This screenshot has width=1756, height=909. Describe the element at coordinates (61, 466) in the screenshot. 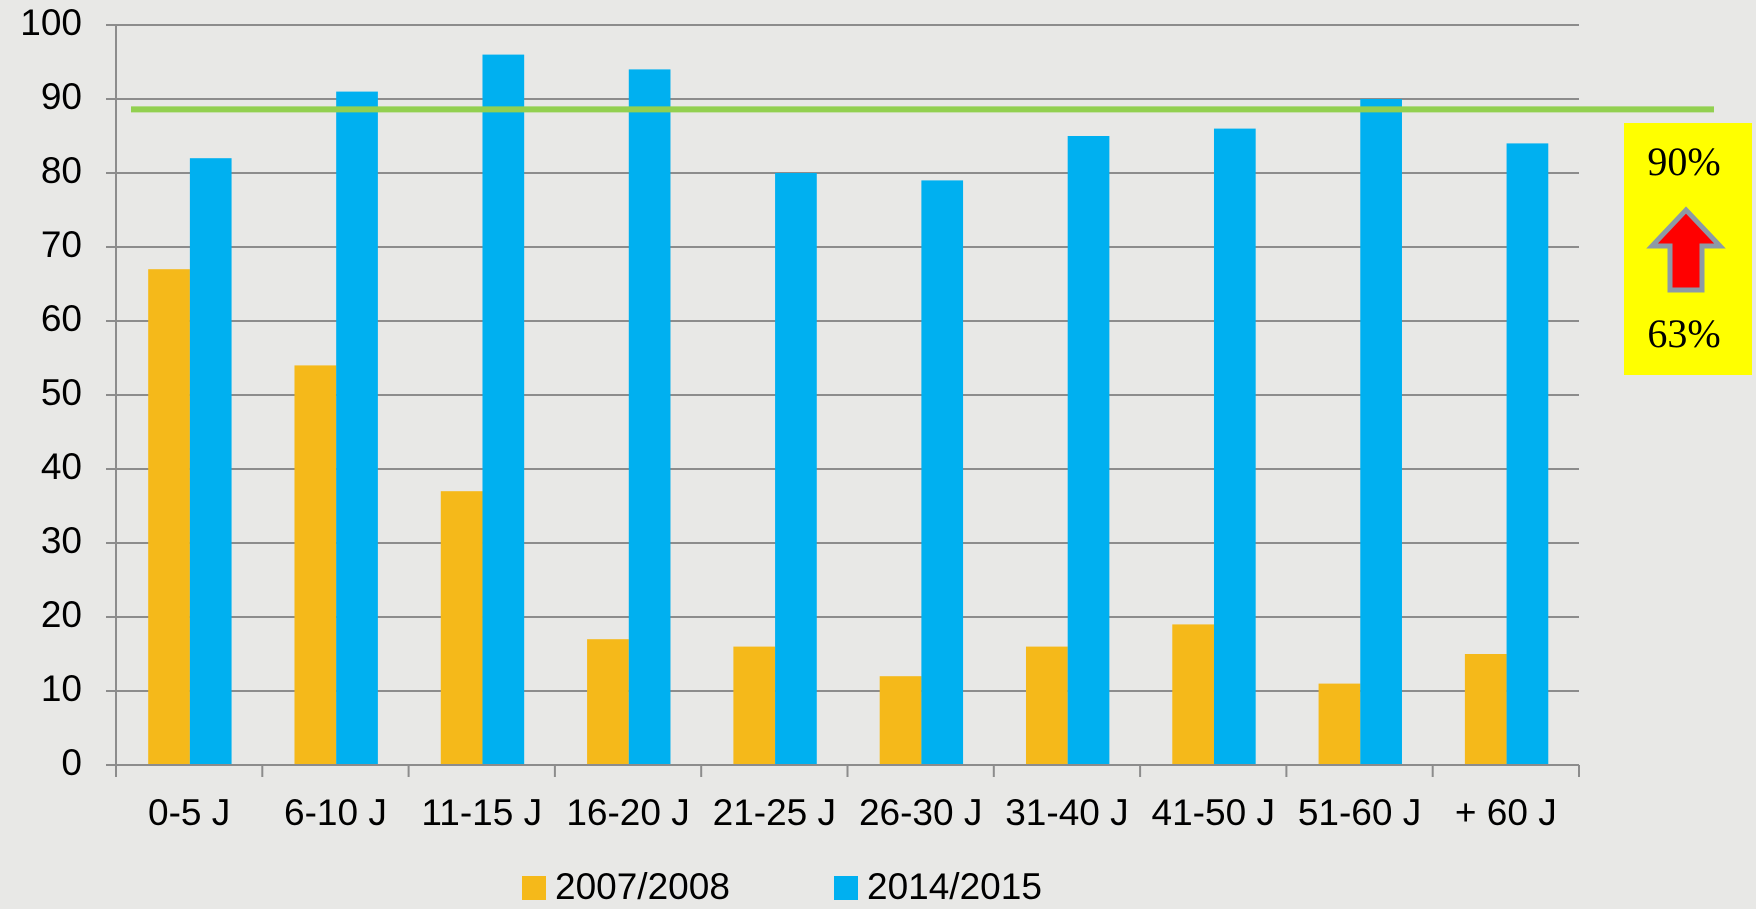

I see `y-tick-label: 40` at that location.